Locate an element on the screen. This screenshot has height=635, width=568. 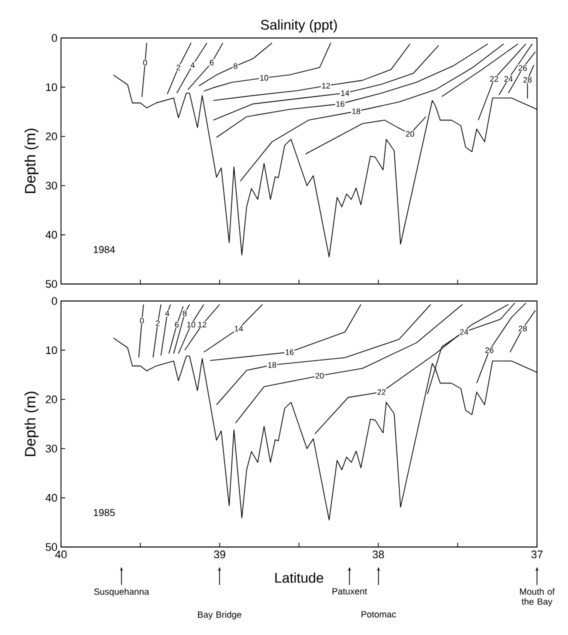
annotation: 1984 is located at coordinates (104, 250).